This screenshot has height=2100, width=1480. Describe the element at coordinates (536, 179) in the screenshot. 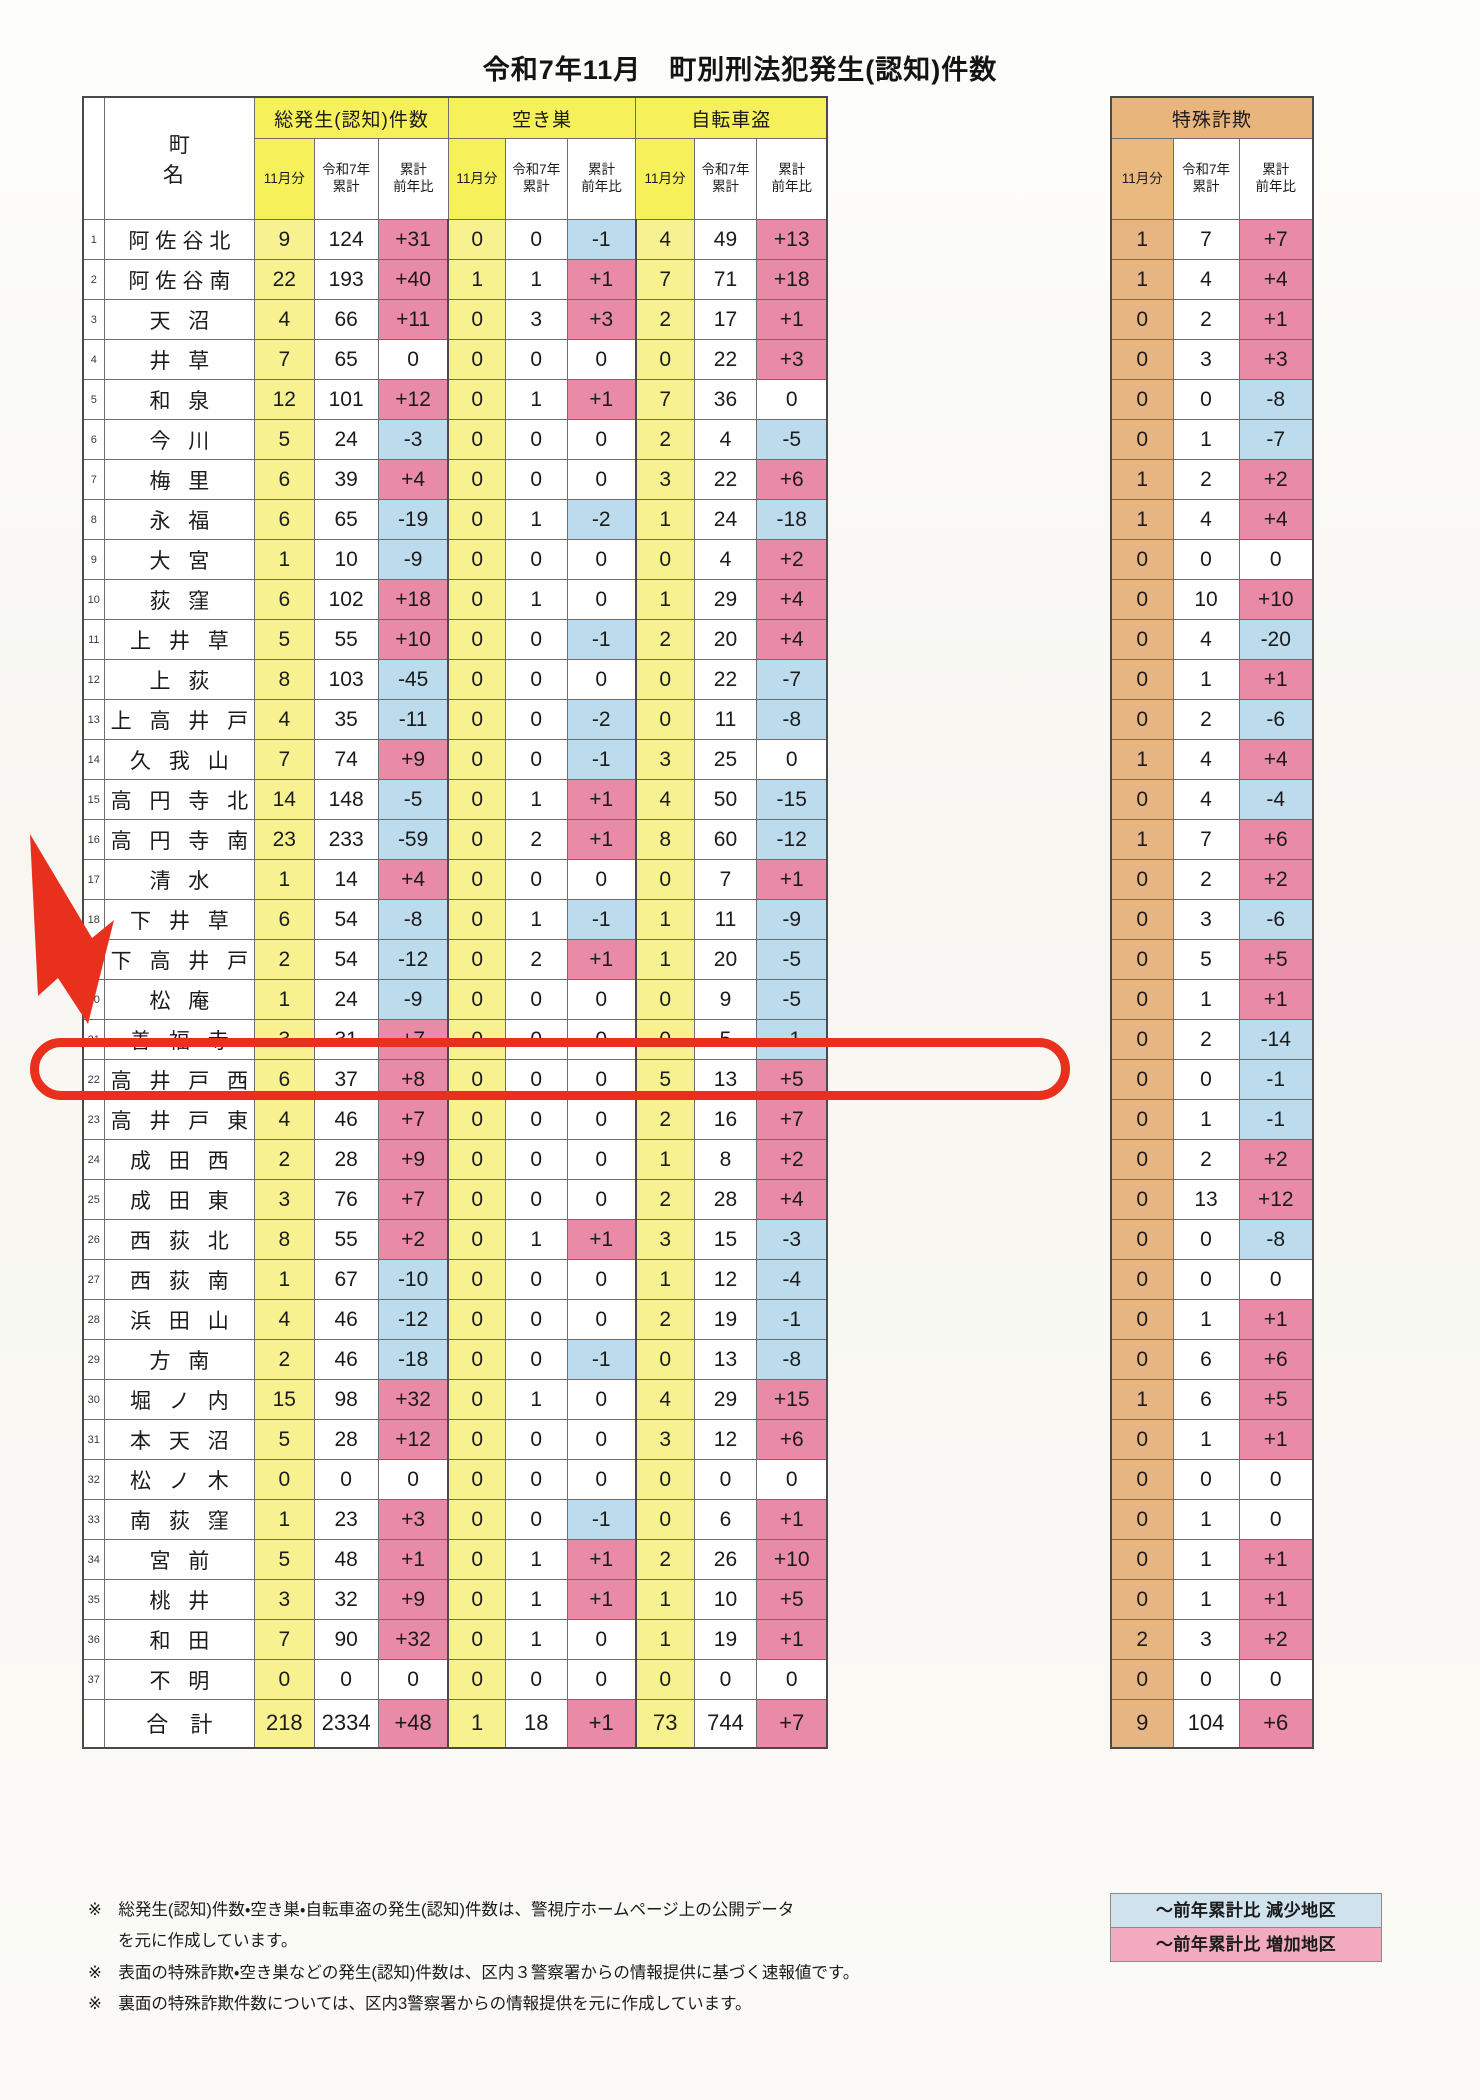

I see `subheader-akisu-ytd: 令和7年 累計` at that location.